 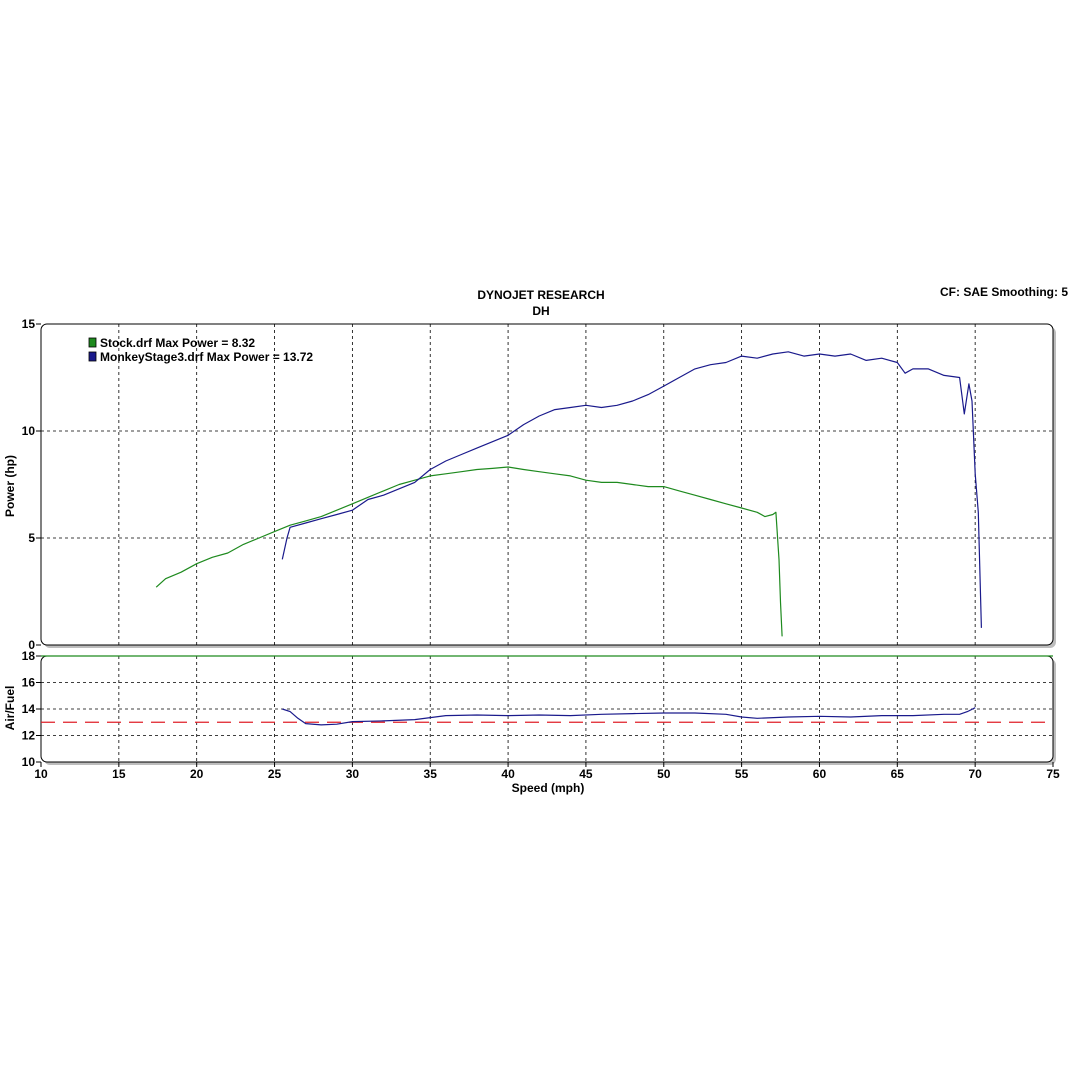 What do you see at coordinates (119, 774) in the screenshot?
I see `x-tick-label-15: 15` at bounding box center [119, 774].